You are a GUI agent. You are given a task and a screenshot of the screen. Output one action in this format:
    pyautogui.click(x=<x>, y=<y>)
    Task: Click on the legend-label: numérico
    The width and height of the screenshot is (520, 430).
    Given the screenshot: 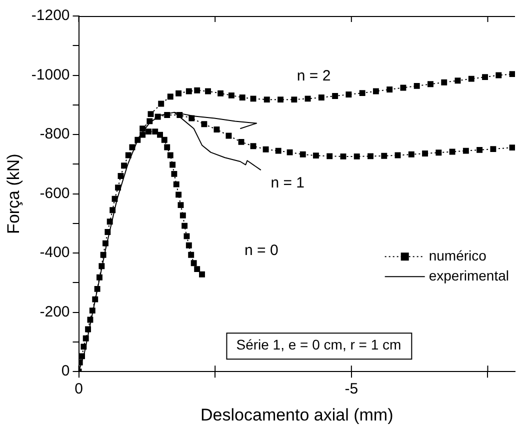 What is the action you would take?
    pyautogui.click(x=457, y=255)
    